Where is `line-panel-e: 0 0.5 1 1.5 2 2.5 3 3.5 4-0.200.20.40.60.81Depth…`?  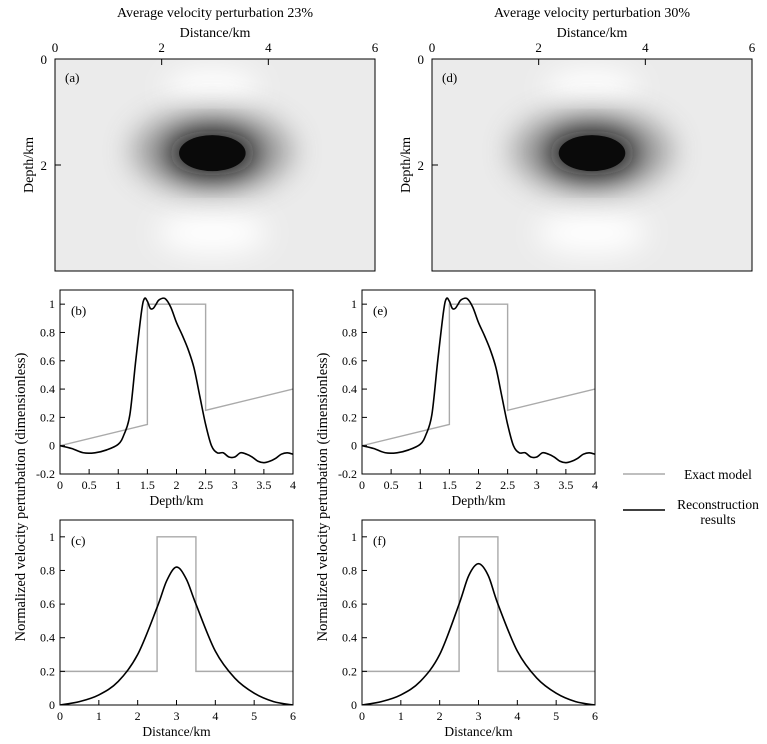 line-panel-e: 0 0.5 1 1.5 2 2.5 3 3.5 4-0.200.20.40.60.81Depth… is located at coordinates (468, 398).